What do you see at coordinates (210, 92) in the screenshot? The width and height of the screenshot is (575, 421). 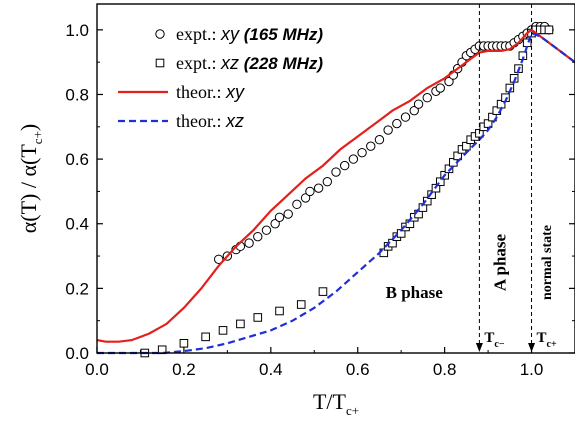 I see `legend-label: theor.: xy` at bounding box center [210, 92].